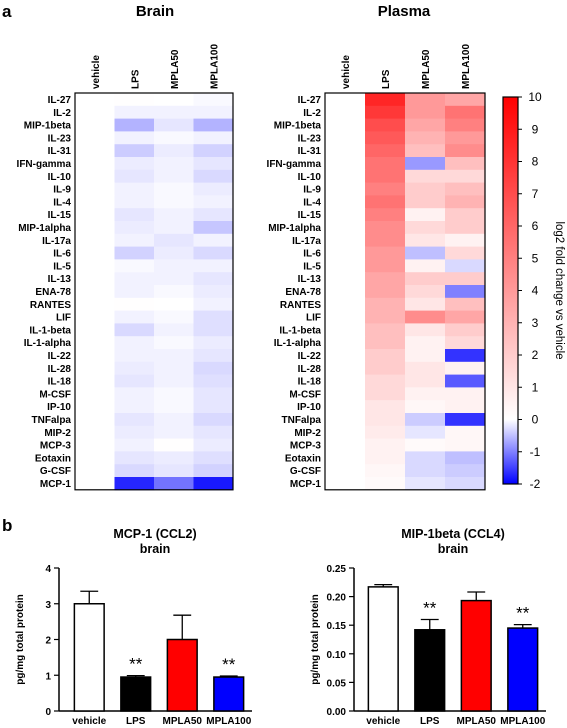  I want to click on brain-row-label: MIP-1alpha, so click(44, 228).